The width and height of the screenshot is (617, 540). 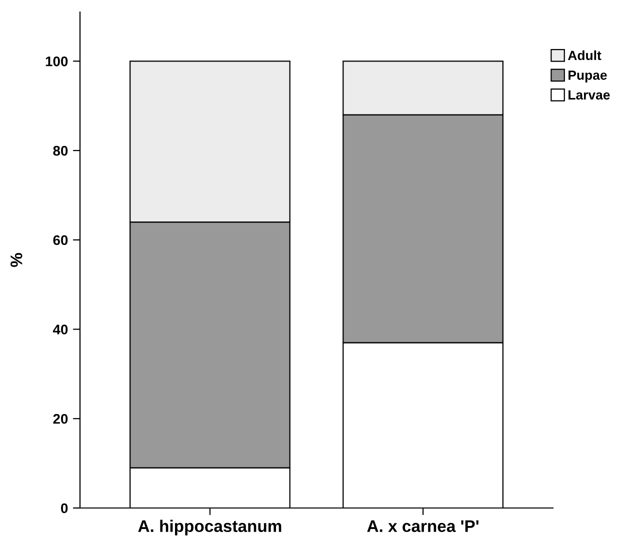 What do you see at coordinates (585, 55) in the screenshot?
I see `legend-label: Adult` at bounding box center [585, 55].